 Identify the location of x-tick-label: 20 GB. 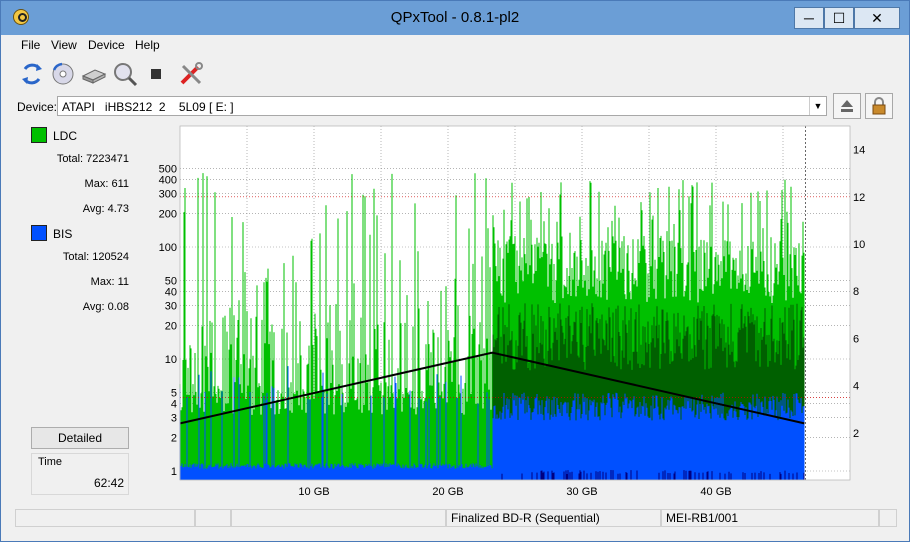
(447, 492).